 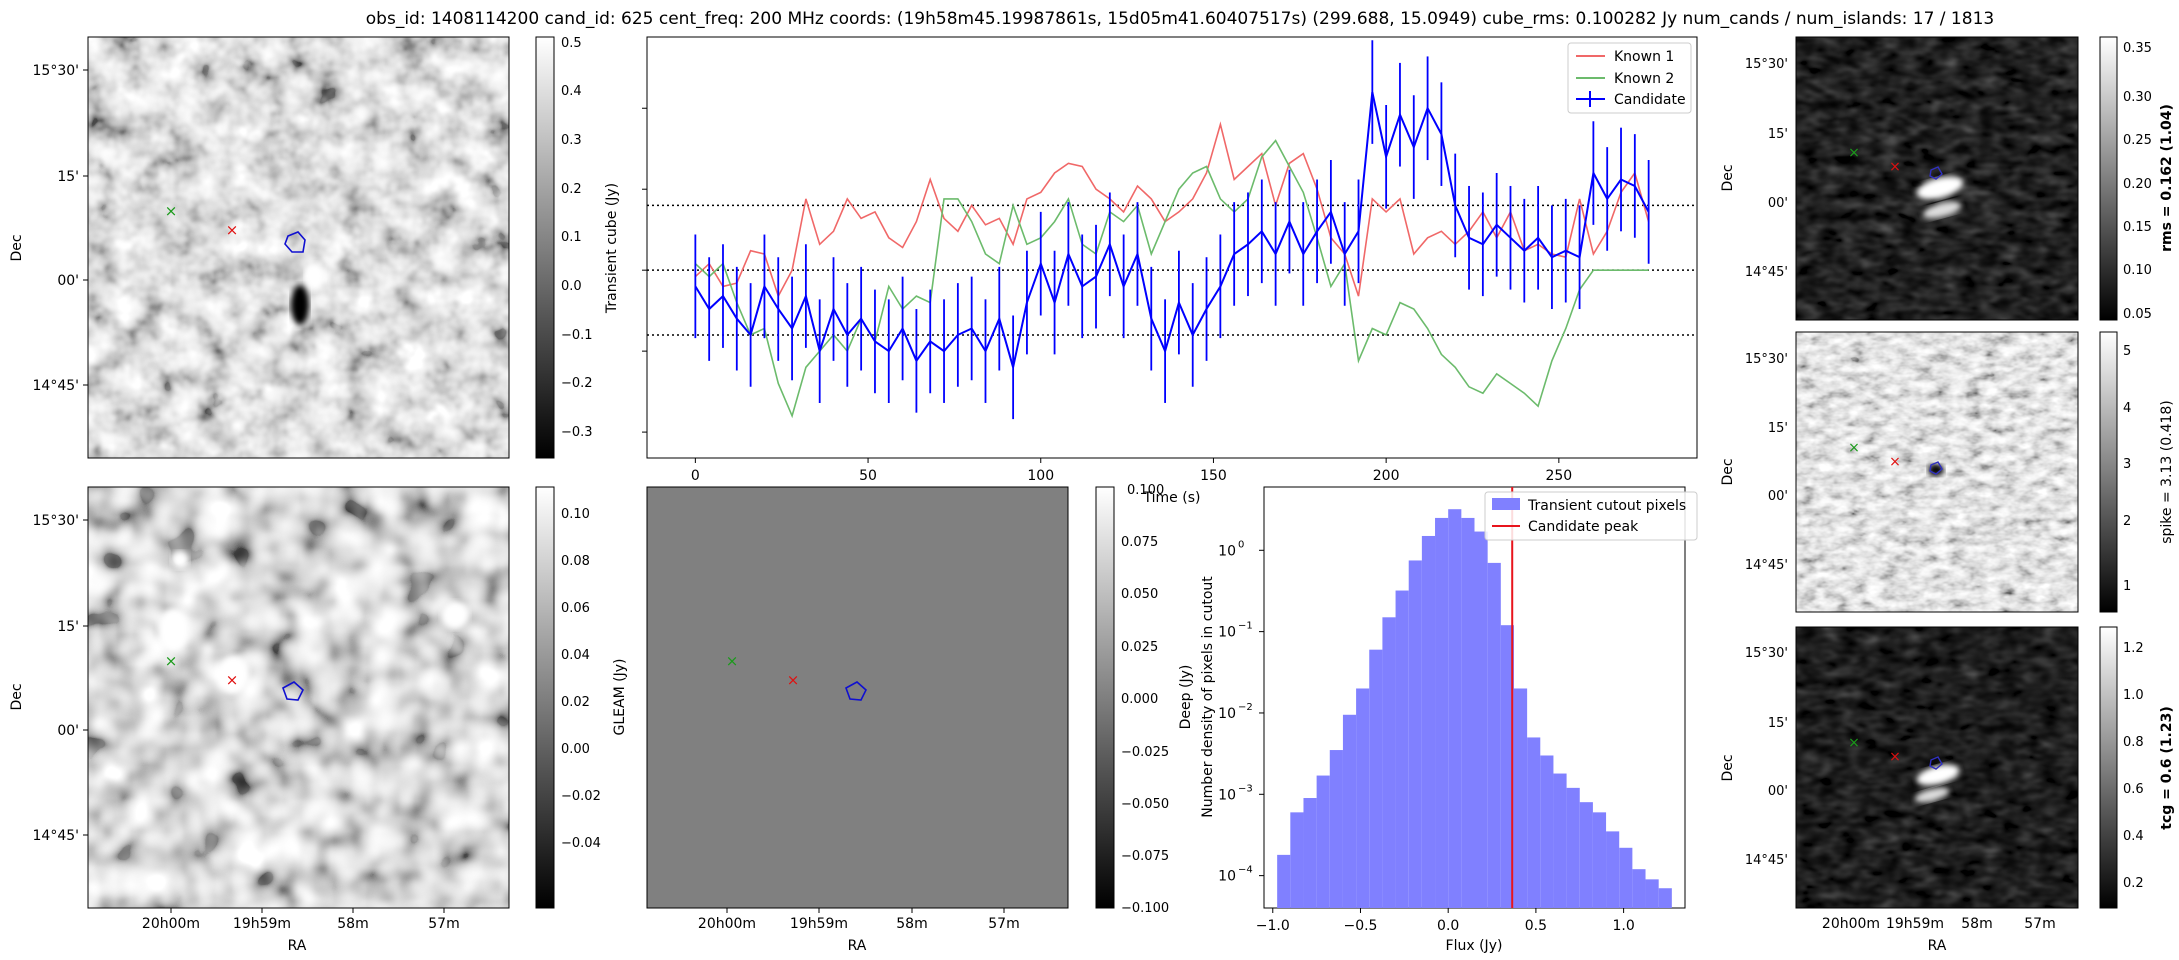 I want to click on cbar-tick: 0.4, so click(x=571, y=91).